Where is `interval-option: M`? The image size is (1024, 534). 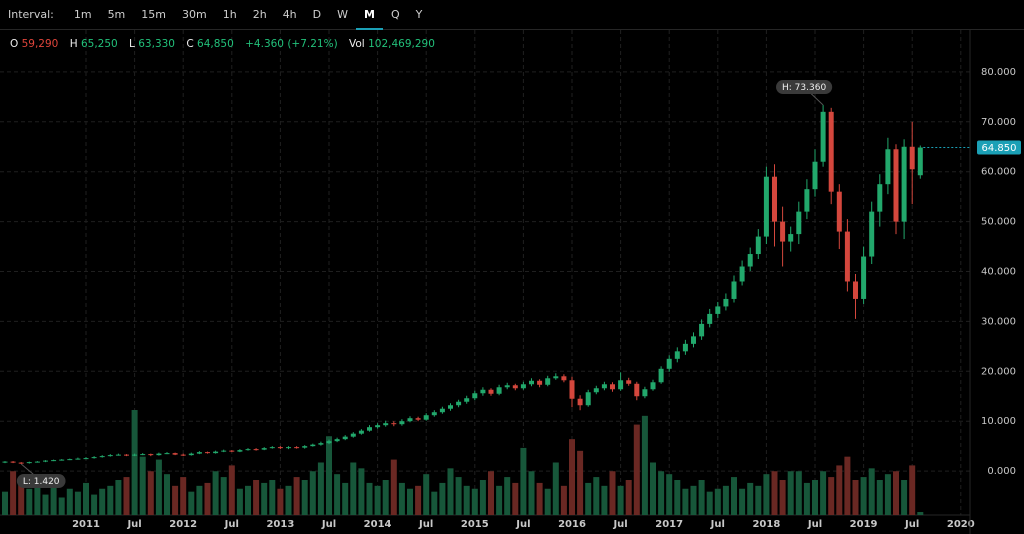
interval-option: M is located at coordinates (369, 15).